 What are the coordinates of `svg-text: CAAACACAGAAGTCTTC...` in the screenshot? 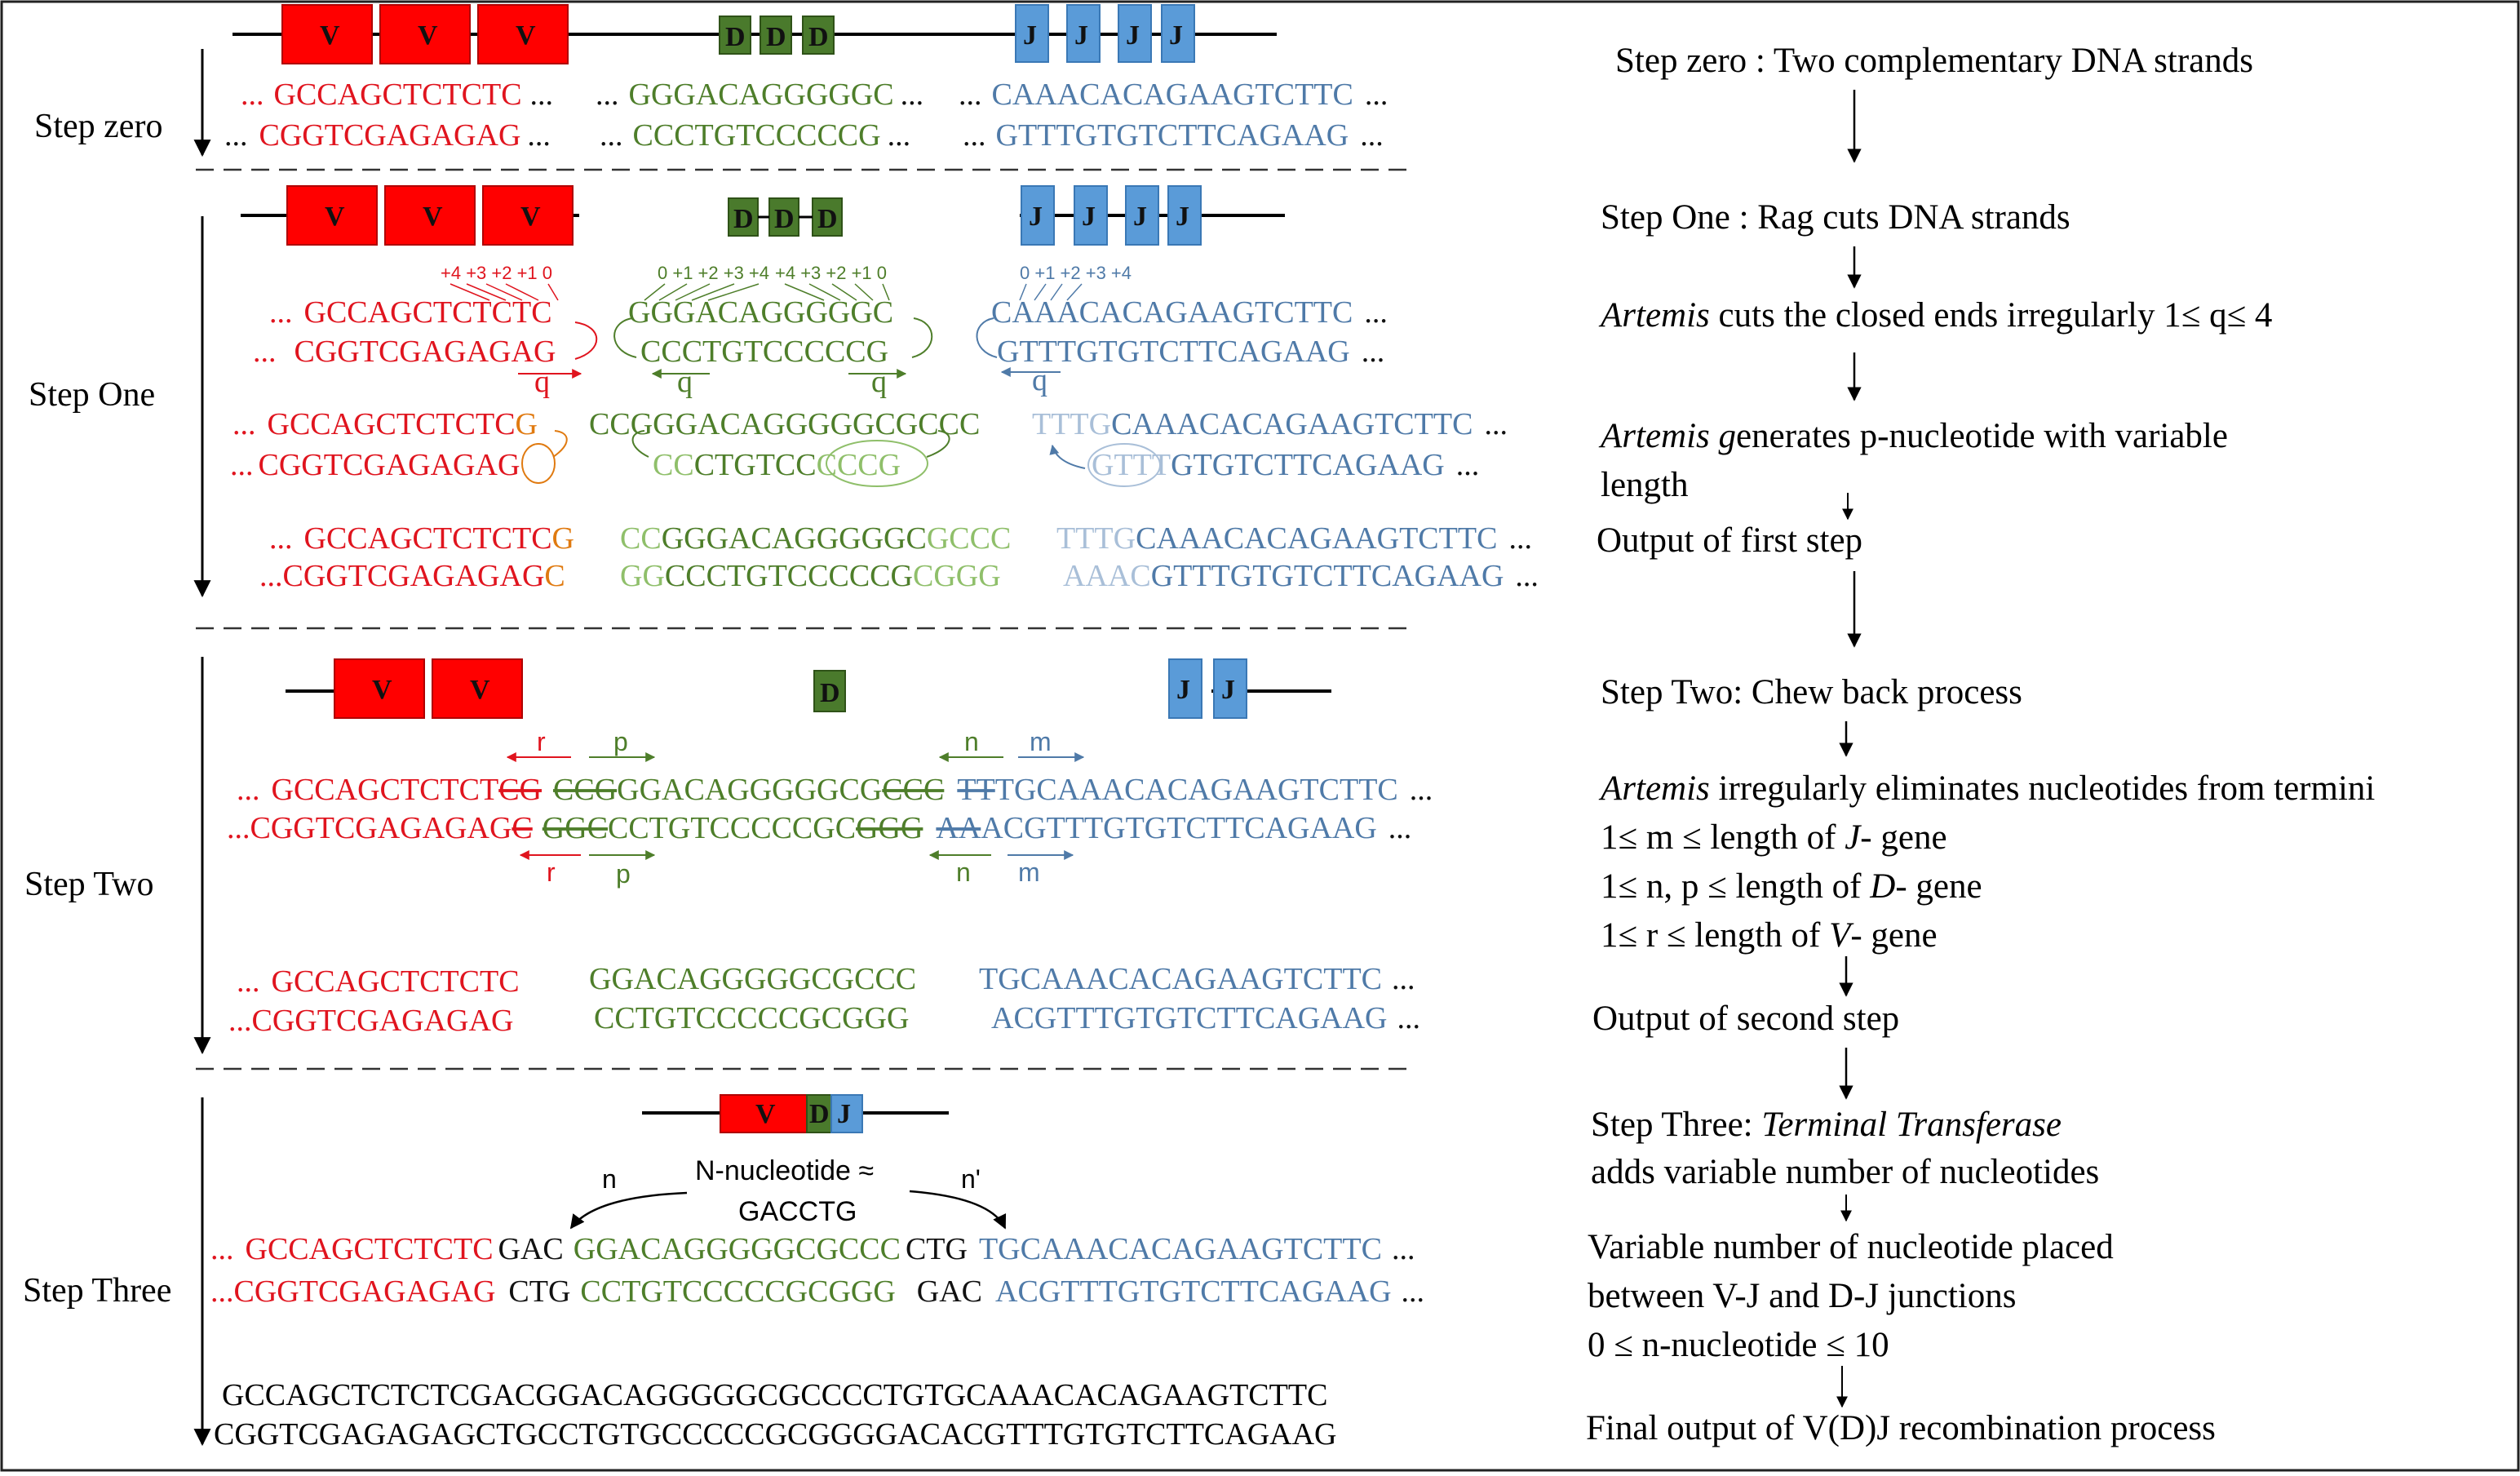 It's located at (1190, 312).